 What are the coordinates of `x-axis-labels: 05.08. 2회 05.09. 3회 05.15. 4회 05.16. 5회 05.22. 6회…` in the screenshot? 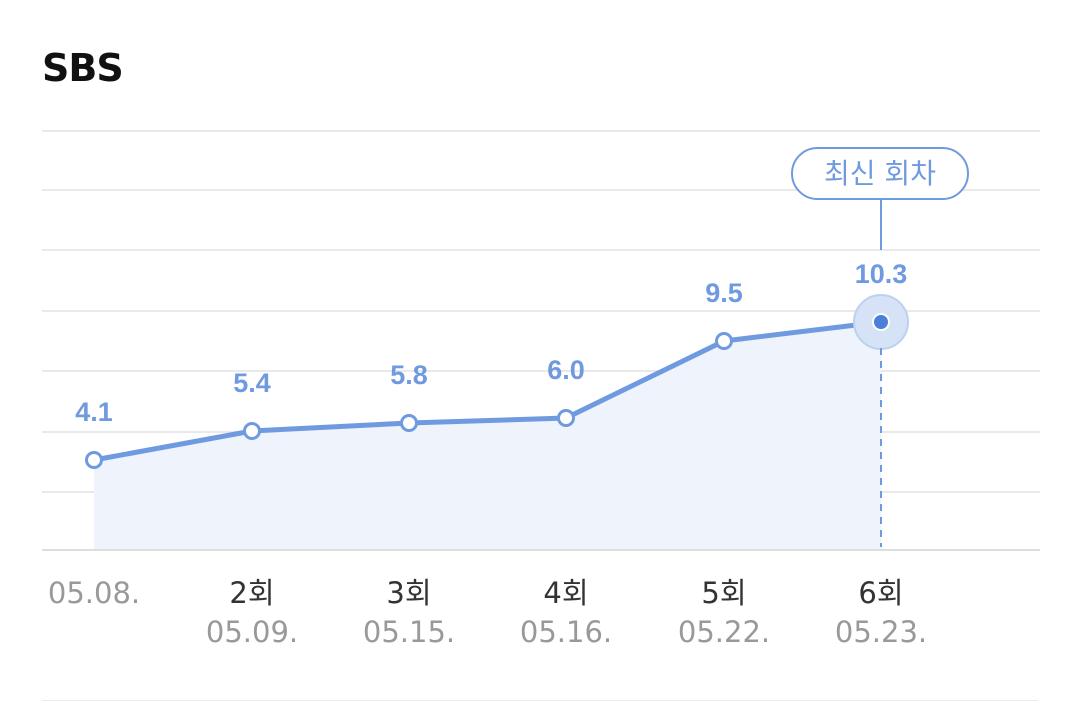 It's located at (487, 612).